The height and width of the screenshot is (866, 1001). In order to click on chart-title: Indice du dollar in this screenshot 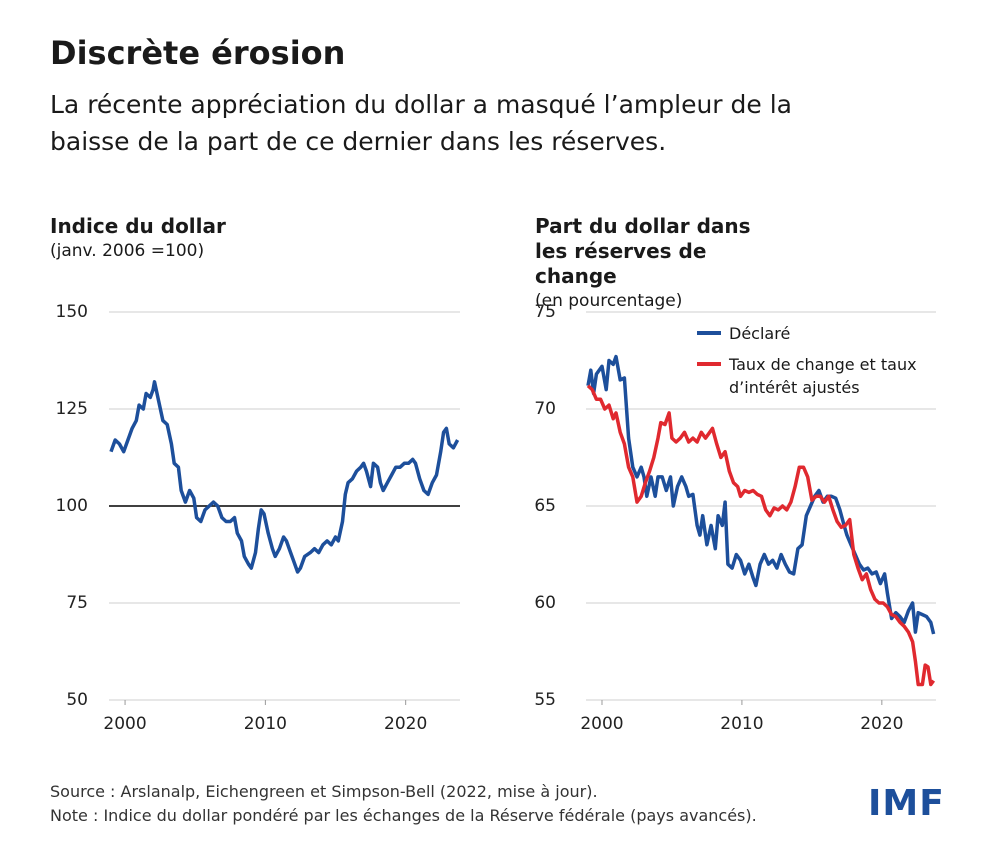, I will do `click(138, 226)`.